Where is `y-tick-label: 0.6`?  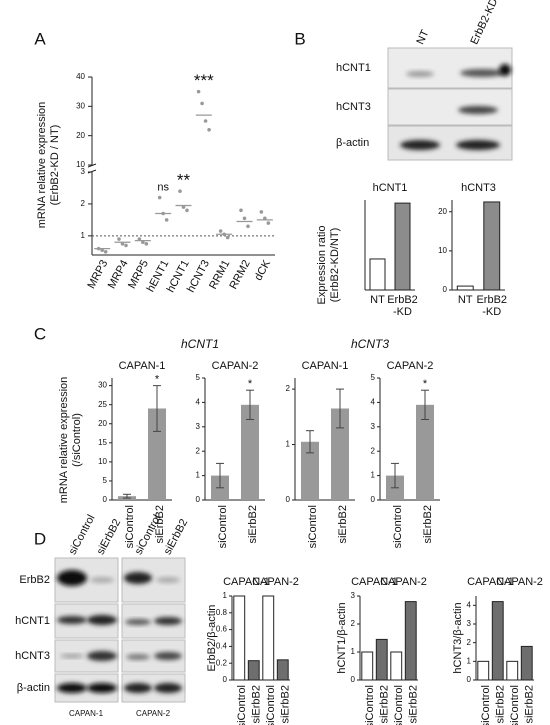
y-tick-label: 0.6 is located at coordinates (222, 629).